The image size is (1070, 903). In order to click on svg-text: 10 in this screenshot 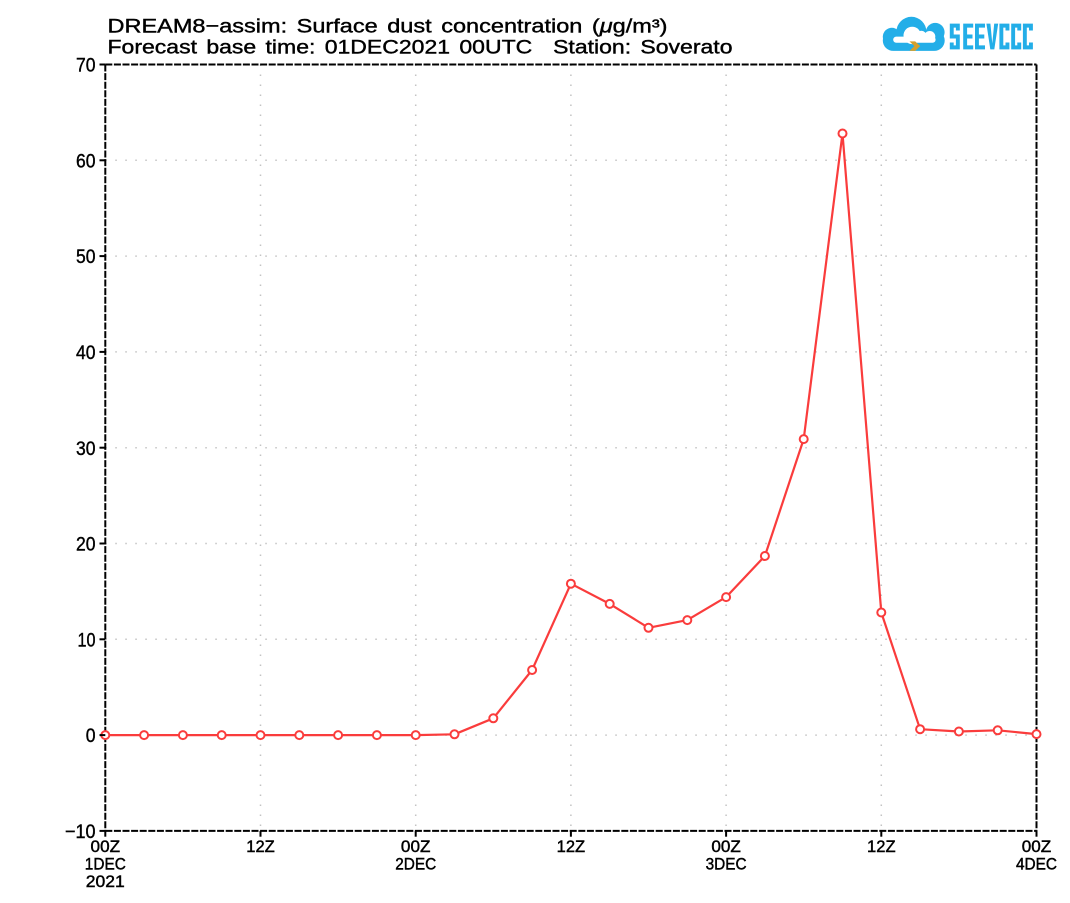, I will do `click(87, 640)`.